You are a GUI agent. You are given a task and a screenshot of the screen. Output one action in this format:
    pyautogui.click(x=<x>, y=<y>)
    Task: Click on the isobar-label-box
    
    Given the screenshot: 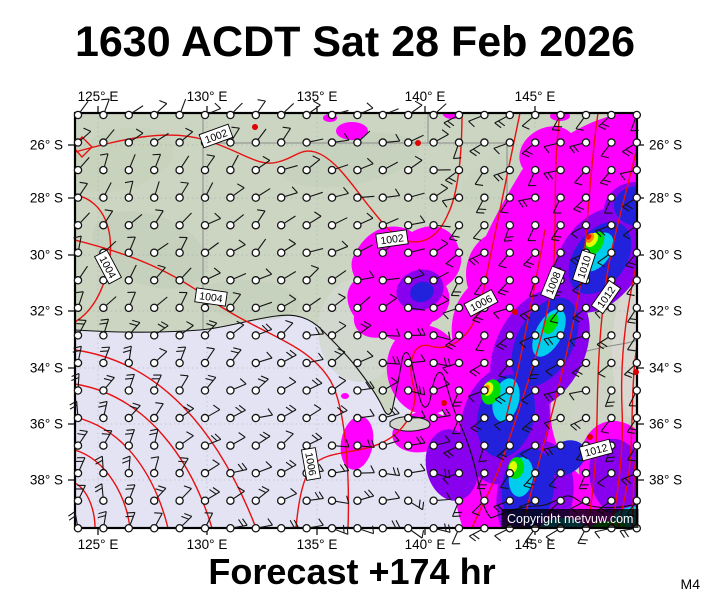 What is the action you would take?
    pyautogui.click(x=108, y=267)
    